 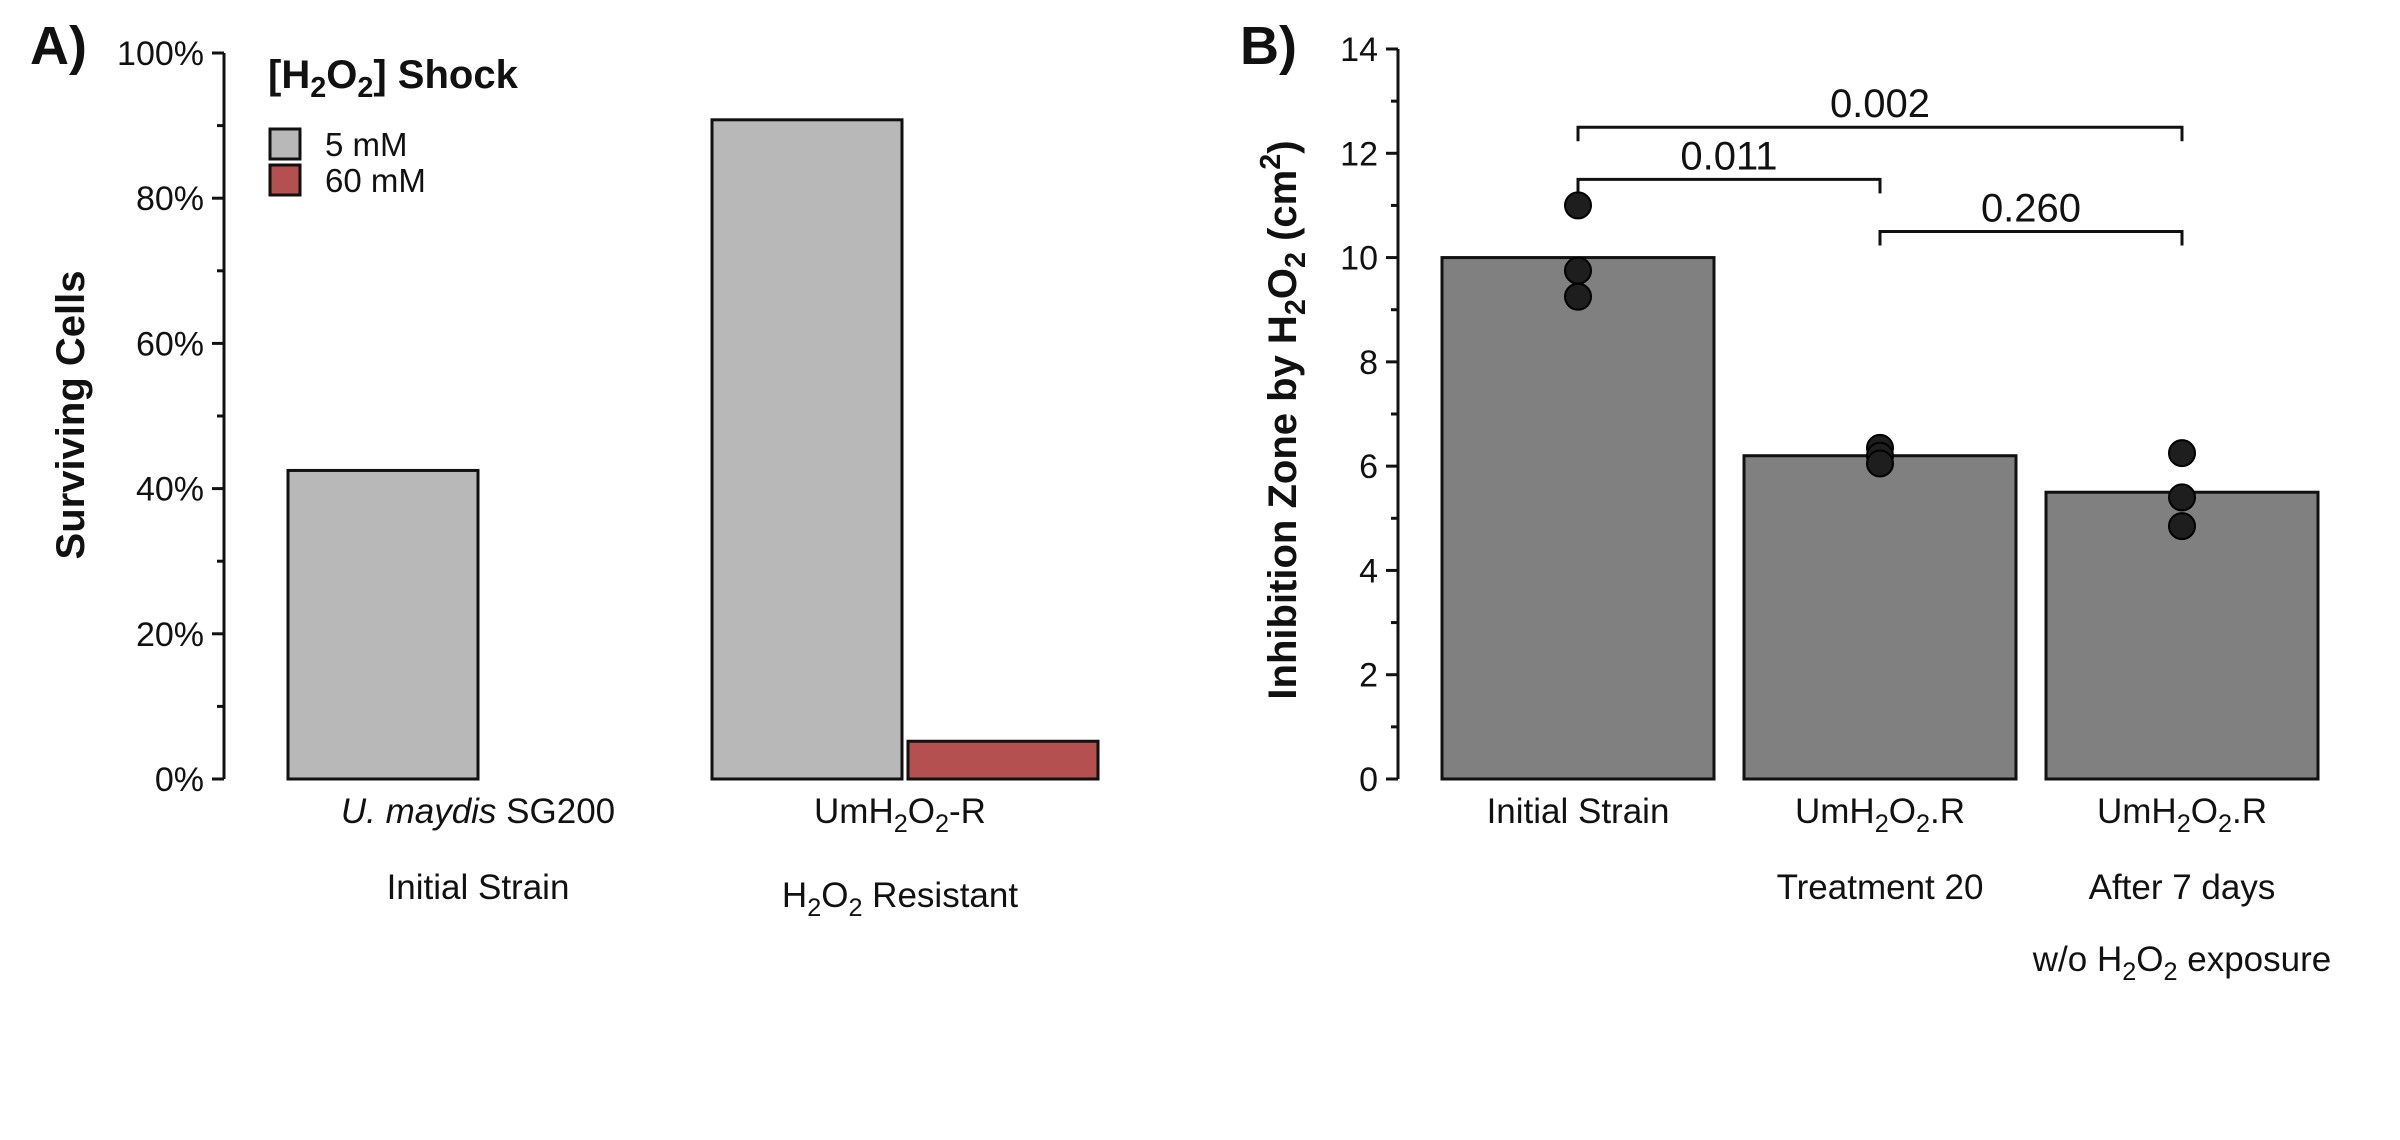 What do you see at coordinates (393, 78) in the screenshot?
I see `legend-title: [H2O2] Shock` at bounding box center [393, 78].